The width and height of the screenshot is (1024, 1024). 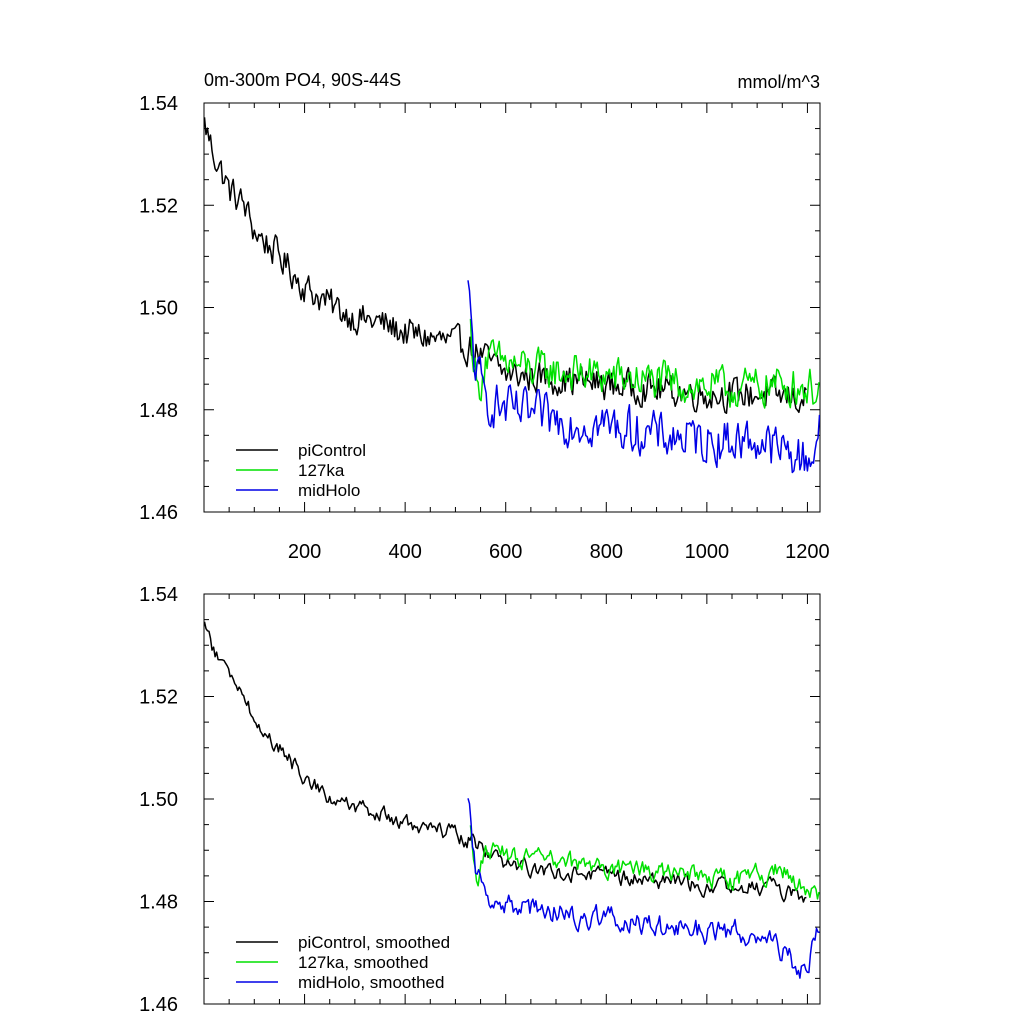 What do you see at coordinates (707, 552) in the screenshot?
I see `x-tick-label: 1000` at bounding box center [707, 552].